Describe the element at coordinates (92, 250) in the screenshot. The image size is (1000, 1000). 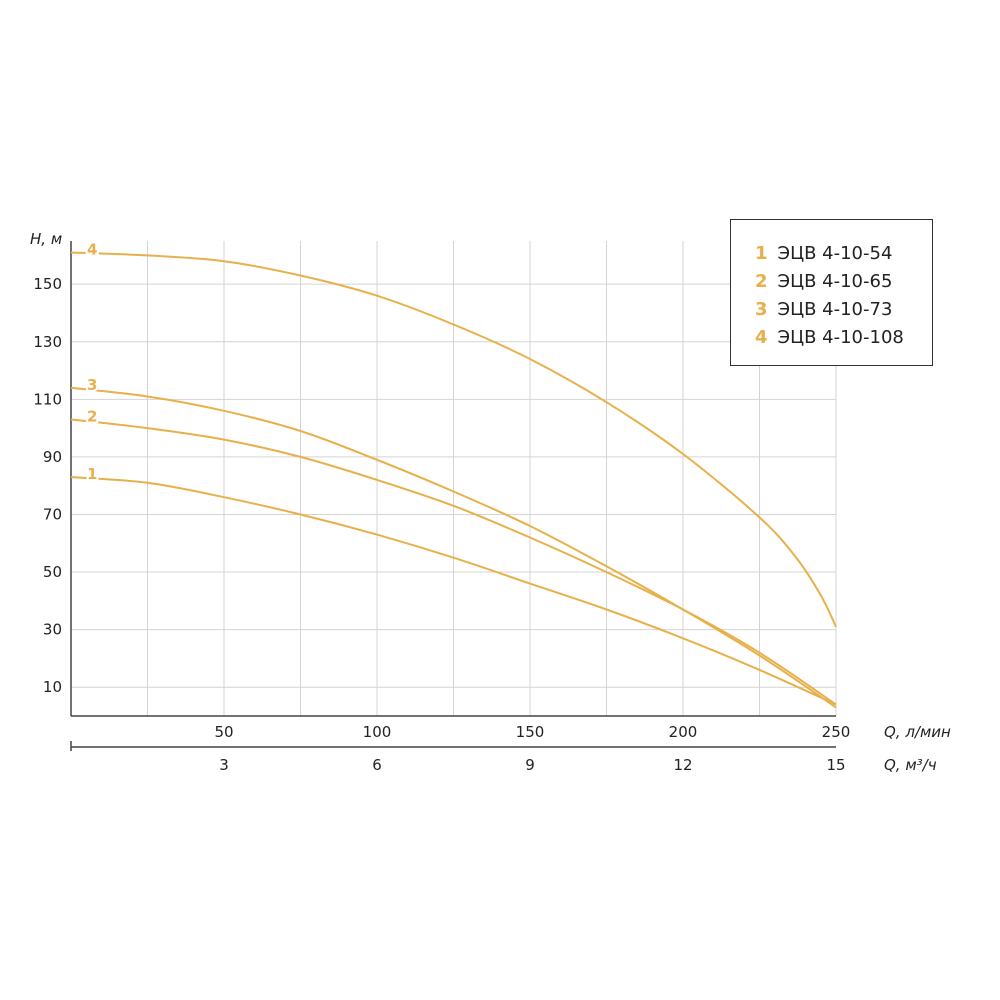
I see `curve-label-4: 4` at that location.